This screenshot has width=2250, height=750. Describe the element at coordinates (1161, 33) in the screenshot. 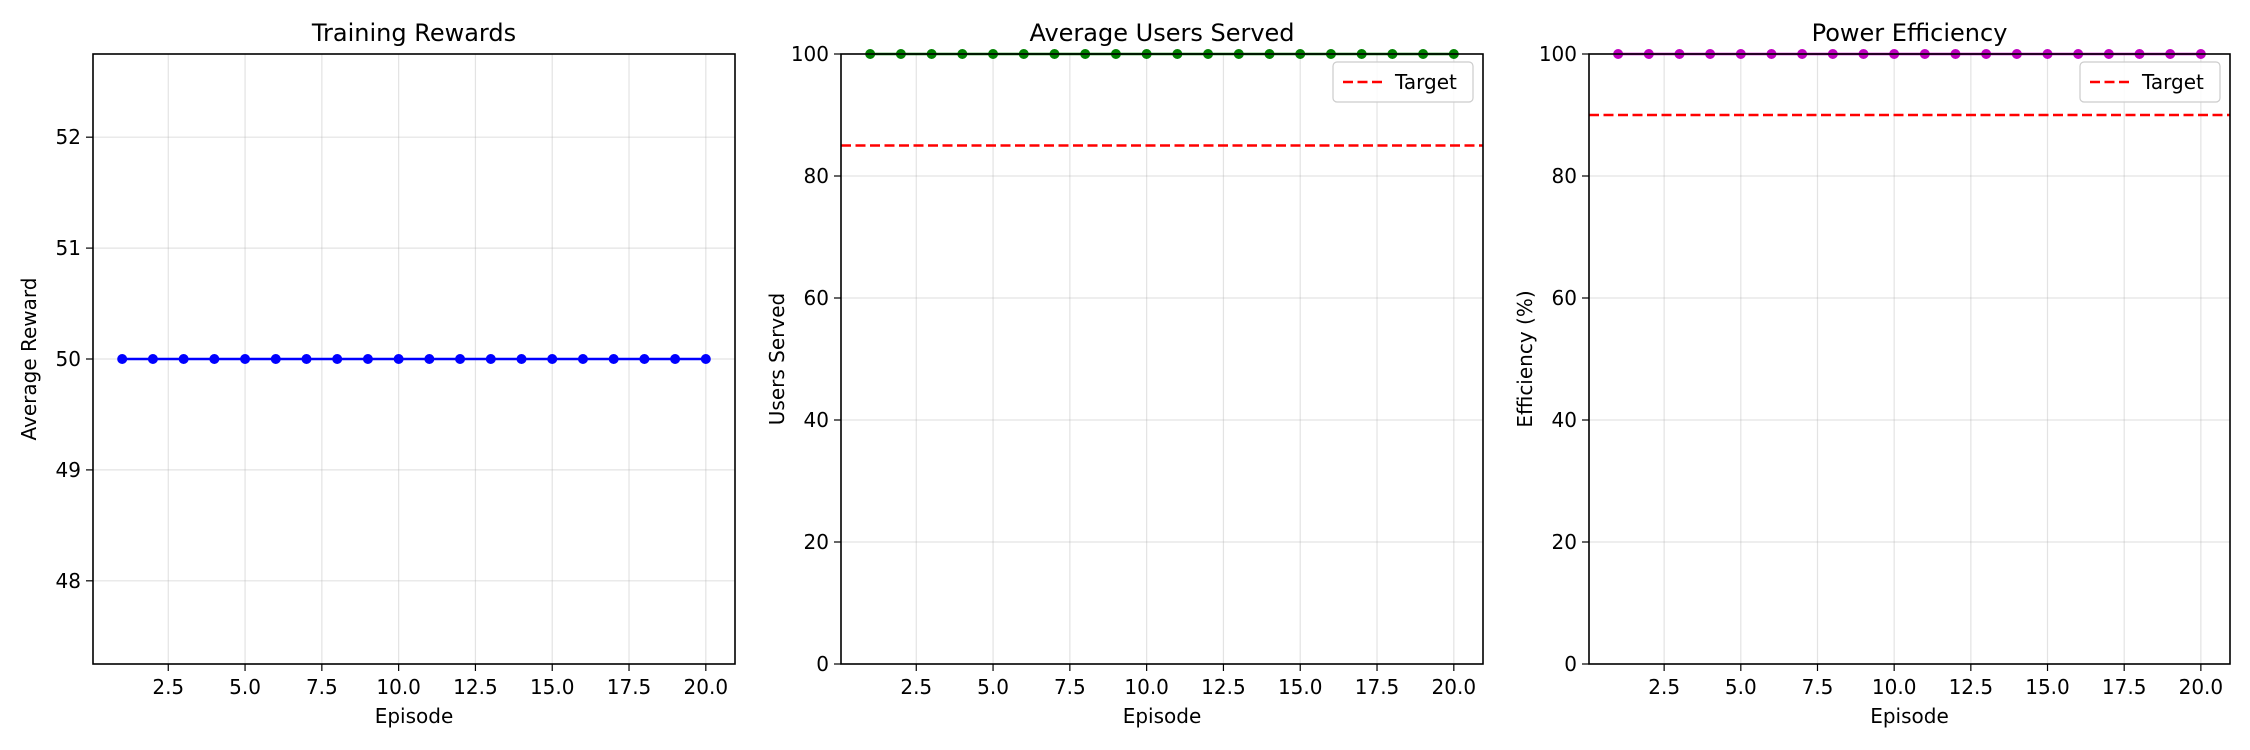

I see `chart-title: Average Users Served` at that location.